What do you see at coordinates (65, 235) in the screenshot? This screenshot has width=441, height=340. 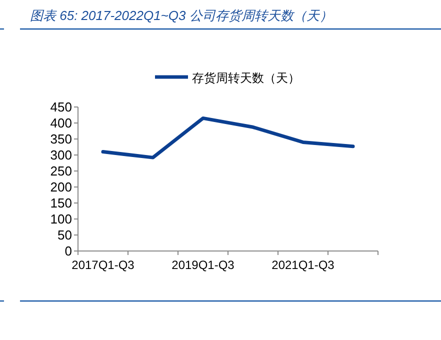 I see `y-tick-label: 50` at bounding box center [65, 235].